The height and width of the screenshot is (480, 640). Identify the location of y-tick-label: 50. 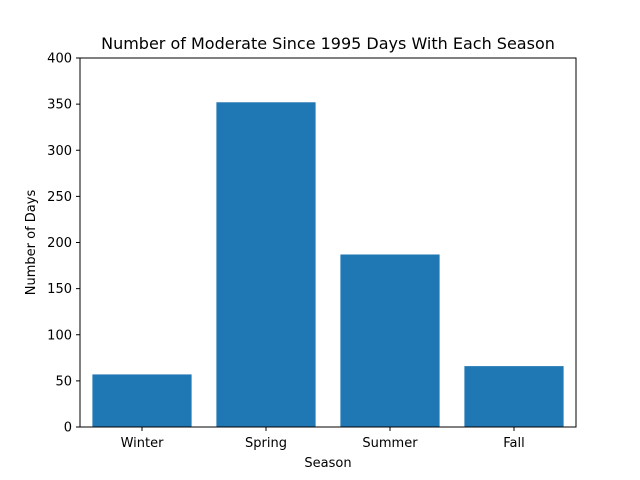
(63, 381).